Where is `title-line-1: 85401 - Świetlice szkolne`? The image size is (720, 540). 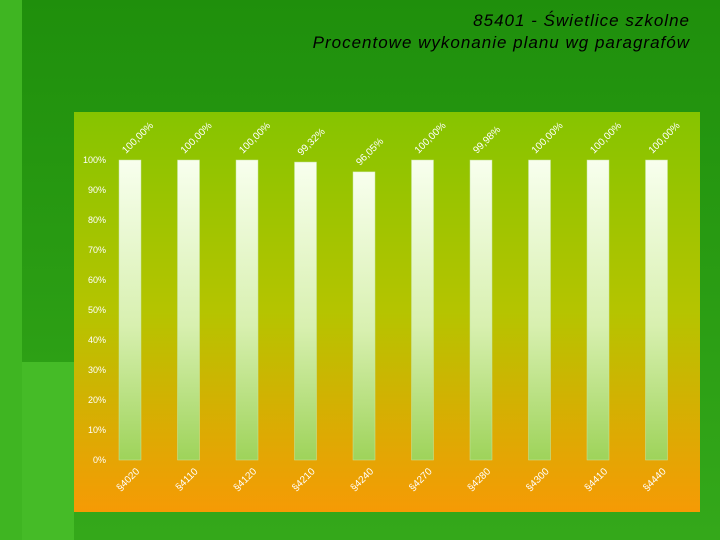 title-line-1: 85401 - Świetlice szkolne is located at coordinates (581, 20).